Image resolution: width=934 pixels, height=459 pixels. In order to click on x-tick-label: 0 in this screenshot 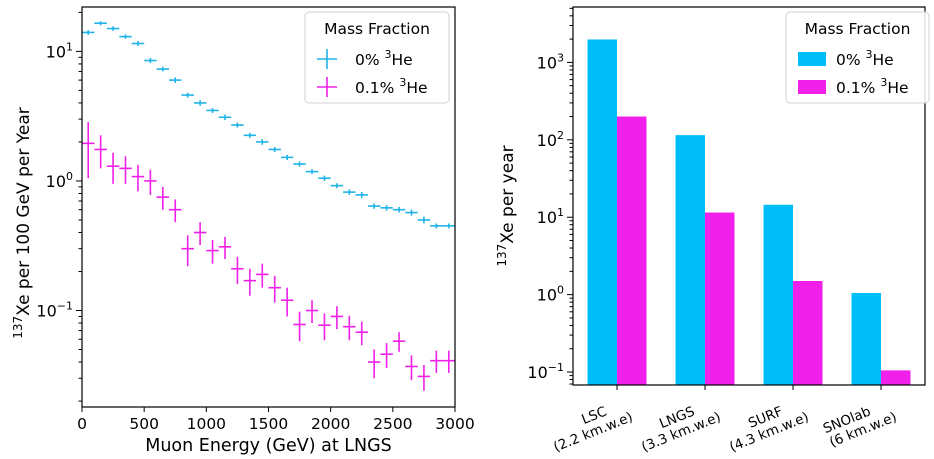, I will do `click(82, 424)`.